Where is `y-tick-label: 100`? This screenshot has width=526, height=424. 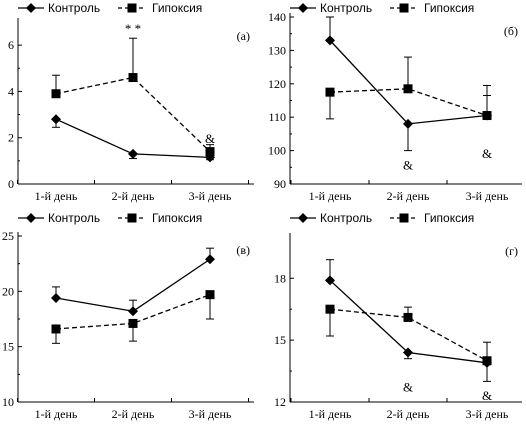
y-tick-label: 100 is located at coordinates (277, 151).